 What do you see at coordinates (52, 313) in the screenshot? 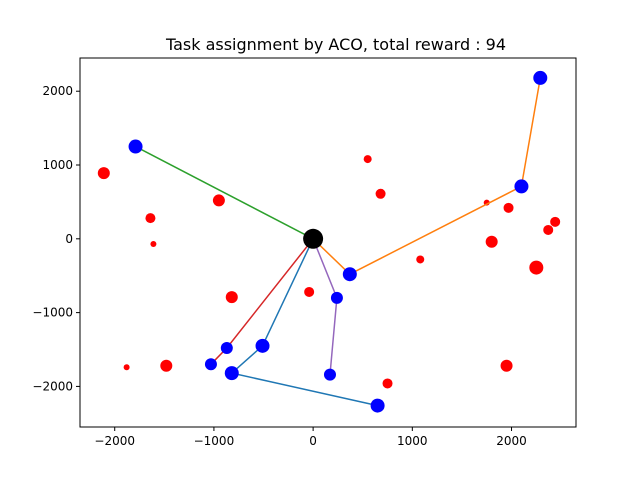
I see `y-tick-label: −1000` at bounding box center [52, 313].